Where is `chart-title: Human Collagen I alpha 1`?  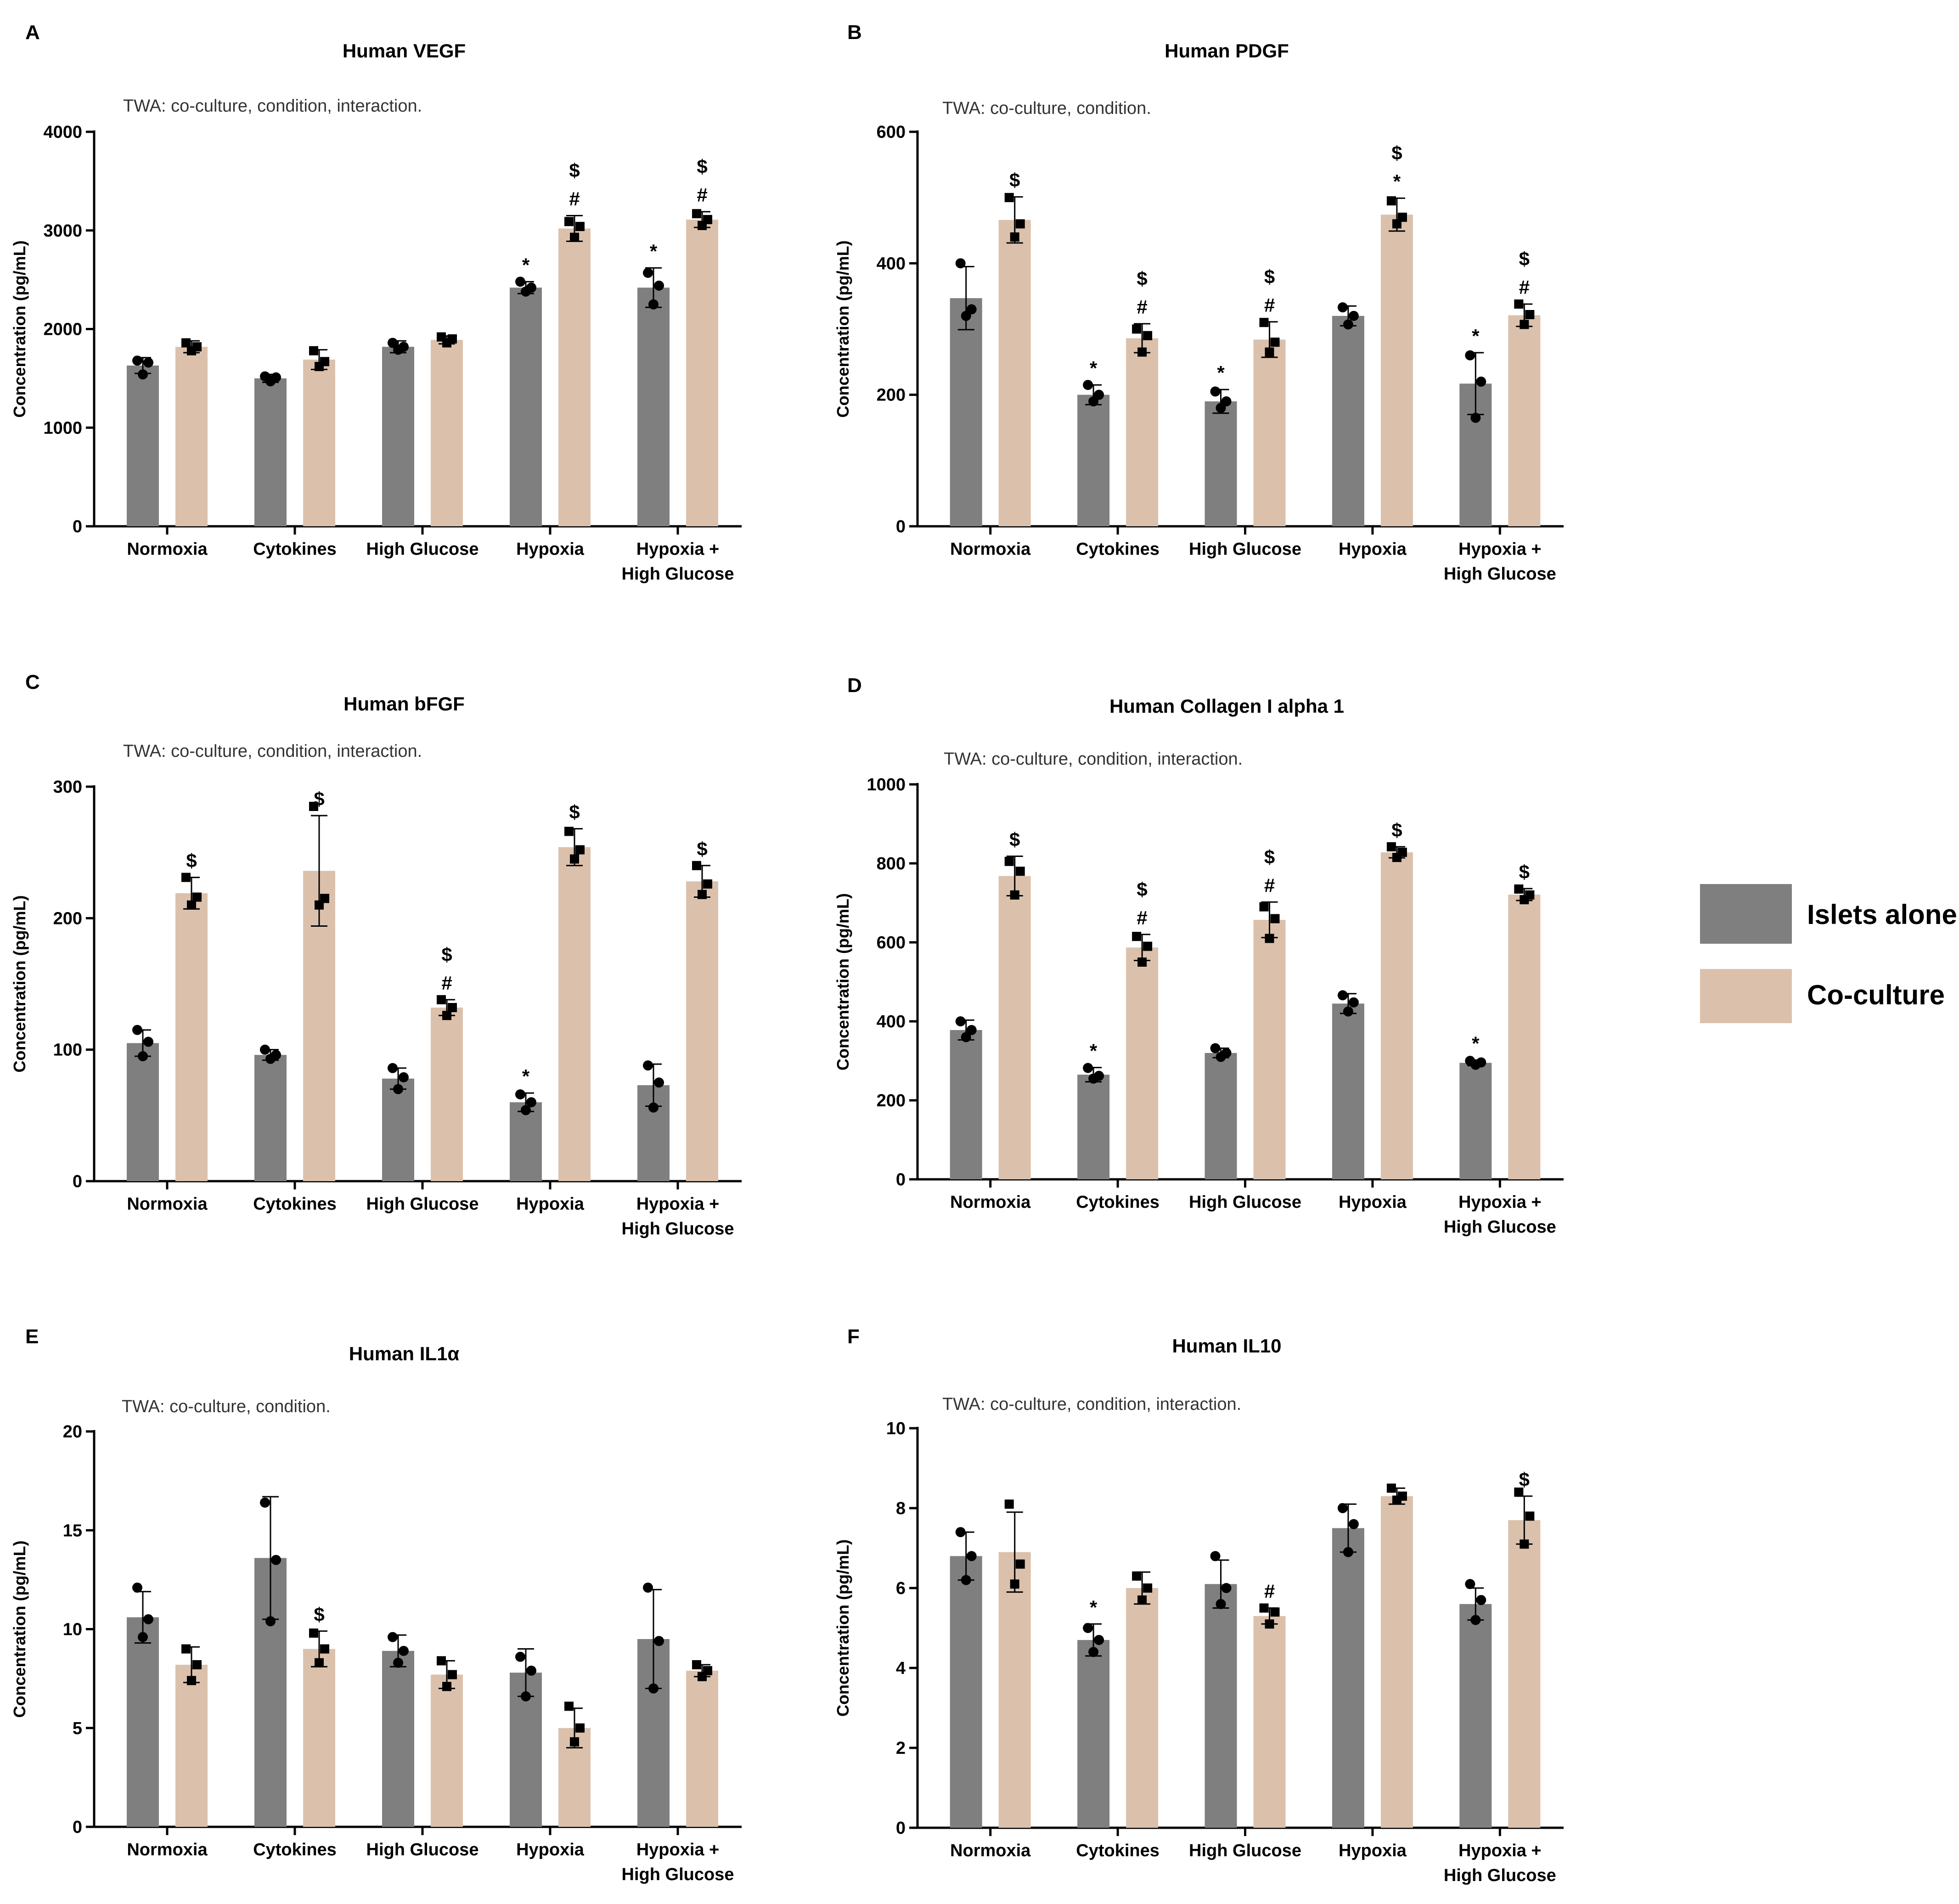
chart-title: Human Collagen I alpha 1 is located at coordinates (1226, 706).